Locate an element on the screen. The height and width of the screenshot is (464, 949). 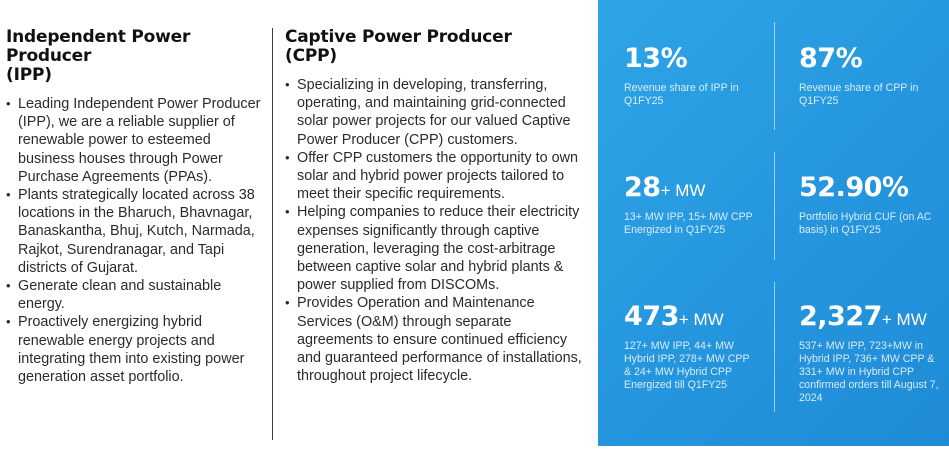
stat-value: 2,327 is located at coordinates (840, 316).